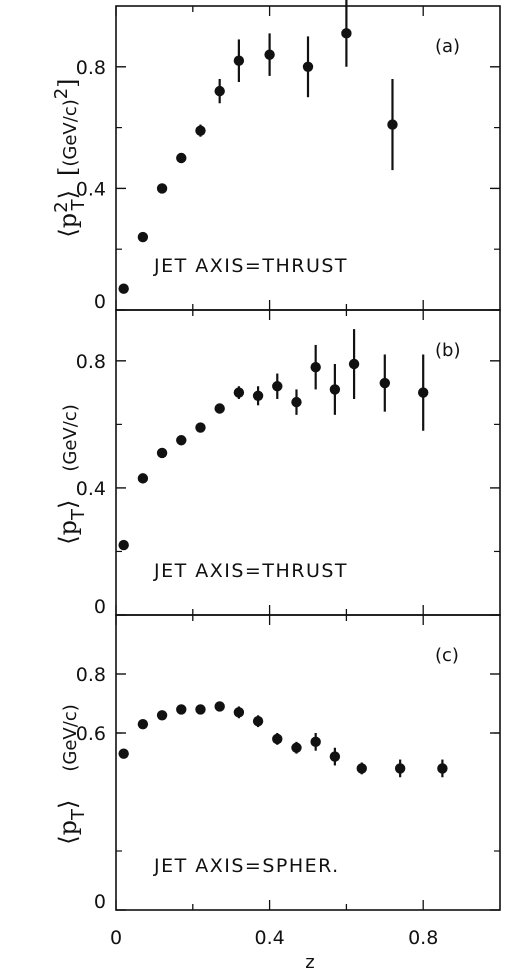  What do you see at coordinates (100, 302) in the screenshot?
I see `panel-a-ytick-label: 0` at bounding box center [100, 302].